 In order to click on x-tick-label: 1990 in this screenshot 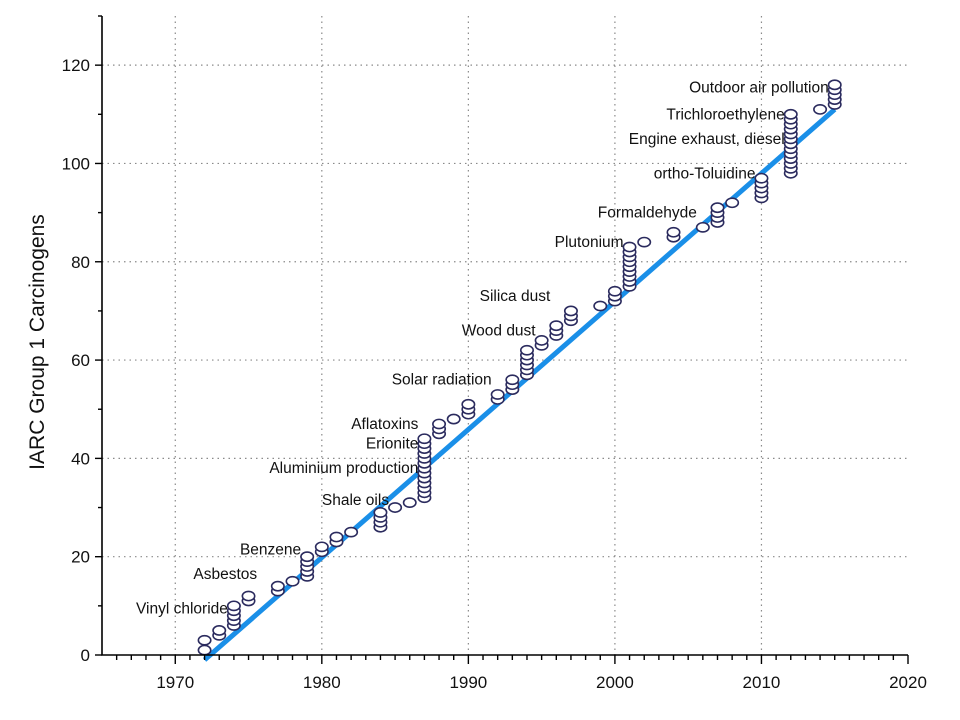, I will do `click(468, 682)`.